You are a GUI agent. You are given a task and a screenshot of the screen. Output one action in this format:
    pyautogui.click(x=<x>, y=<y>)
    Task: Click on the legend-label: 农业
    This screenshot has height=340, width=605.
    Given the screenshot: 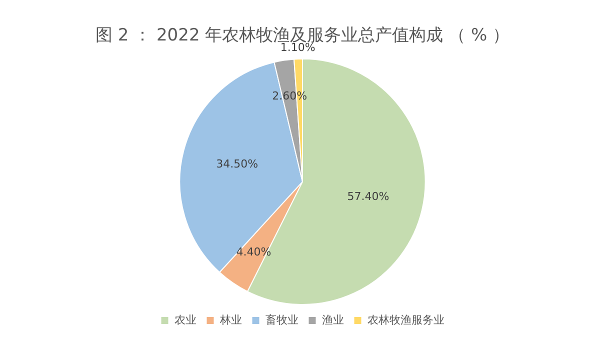 What is the action you would take?
    pyautogui.click(x=185, y=319)
    